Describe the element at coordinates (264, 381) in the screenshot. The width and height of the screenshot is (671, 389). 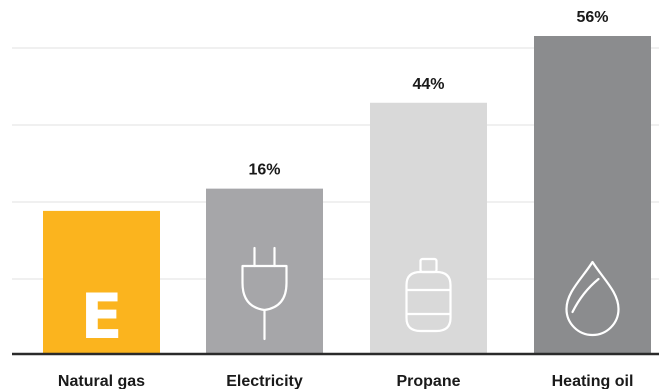
I see `category-label-electricity: Electricity` at that location.